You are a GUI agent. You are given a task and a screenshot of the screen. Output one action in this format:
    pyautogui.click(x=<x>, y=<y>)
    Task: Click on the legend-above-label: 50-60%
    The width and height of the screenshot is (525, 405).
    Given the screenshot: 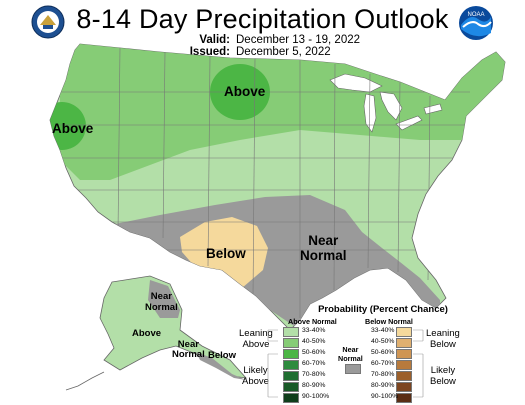 What is the action you would take?
    pyautogui.click(x=314, y=352)
    